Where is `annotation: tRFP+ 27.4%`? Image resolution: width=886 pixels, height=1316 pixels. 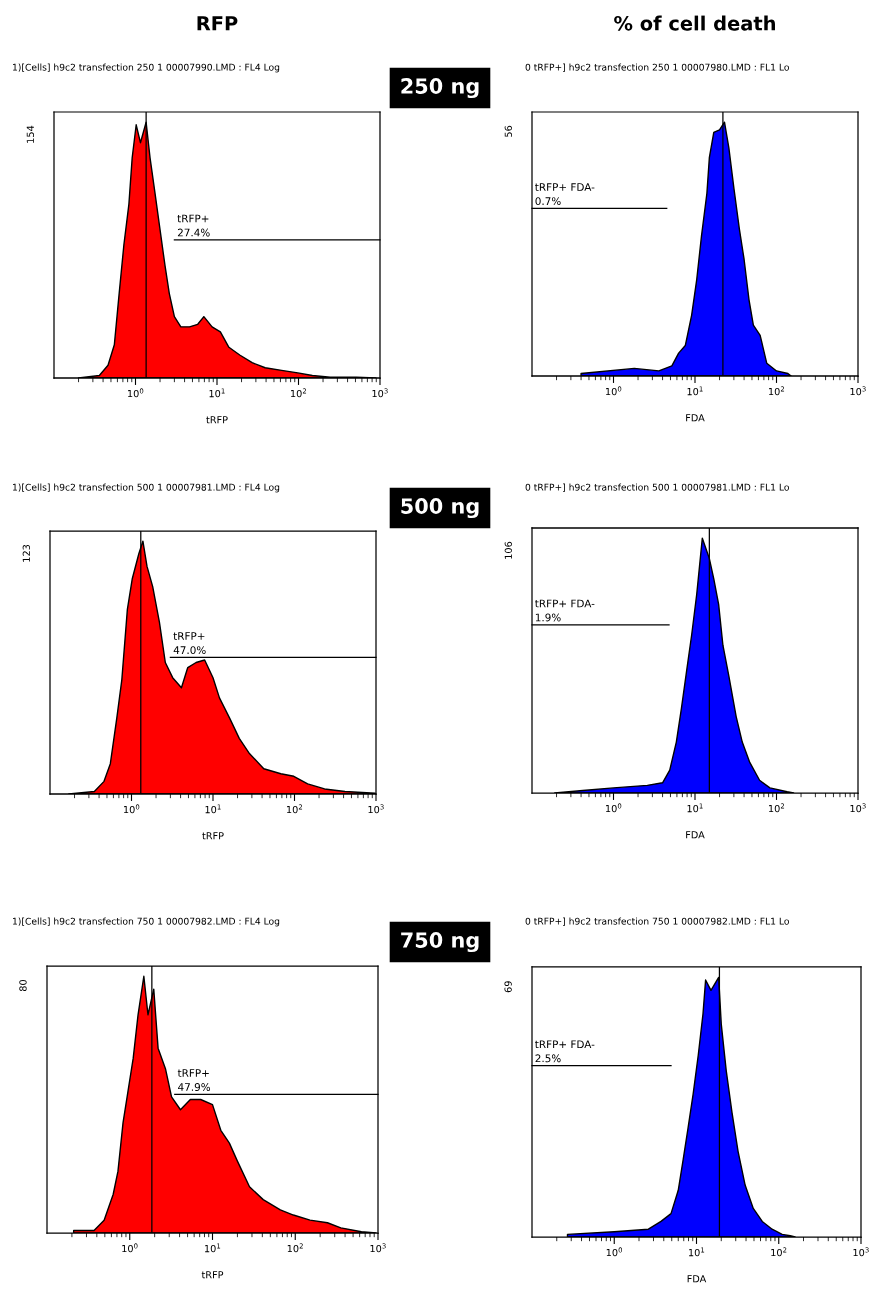 annotation: tRFP+ 27.4% is located at coordinates (193, 225).